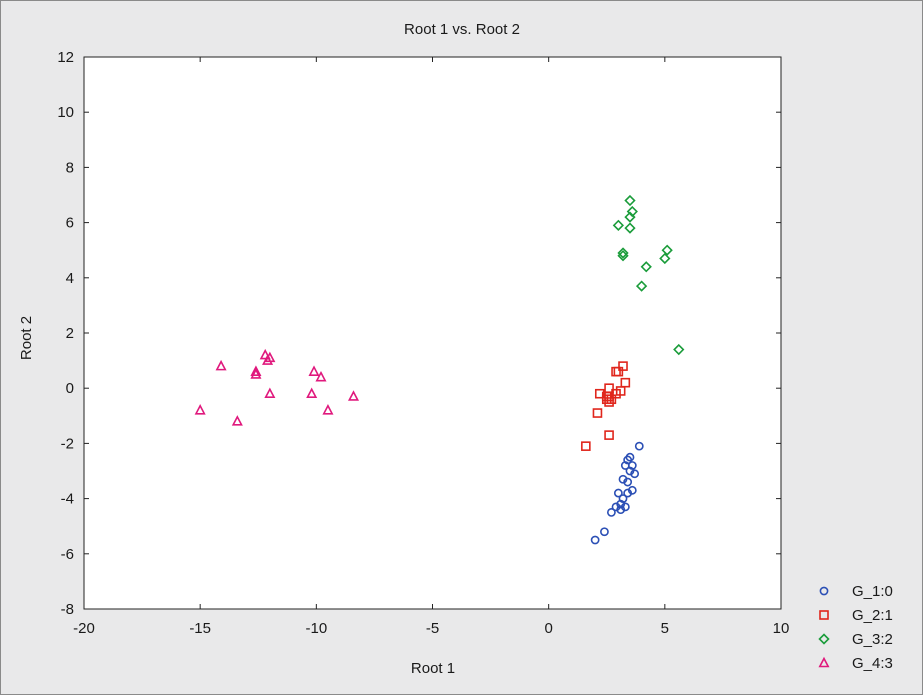 The height and width of the screenshot is (696, 923). Describe the element at coordinates (781, 628) in the screenshot. I see `x-tick-label: 10` at that location.